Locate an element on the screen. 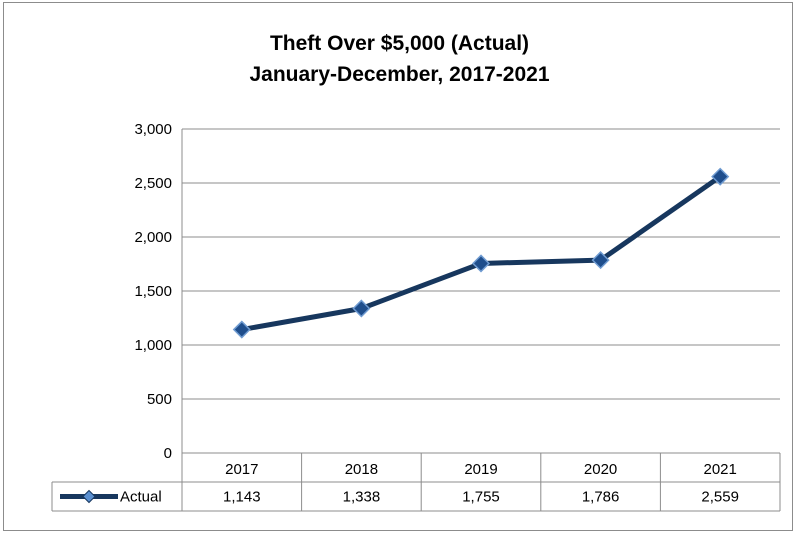 The image size is (799, 533). y-tick-label: 2,500 is located at coordinates (153, 183).